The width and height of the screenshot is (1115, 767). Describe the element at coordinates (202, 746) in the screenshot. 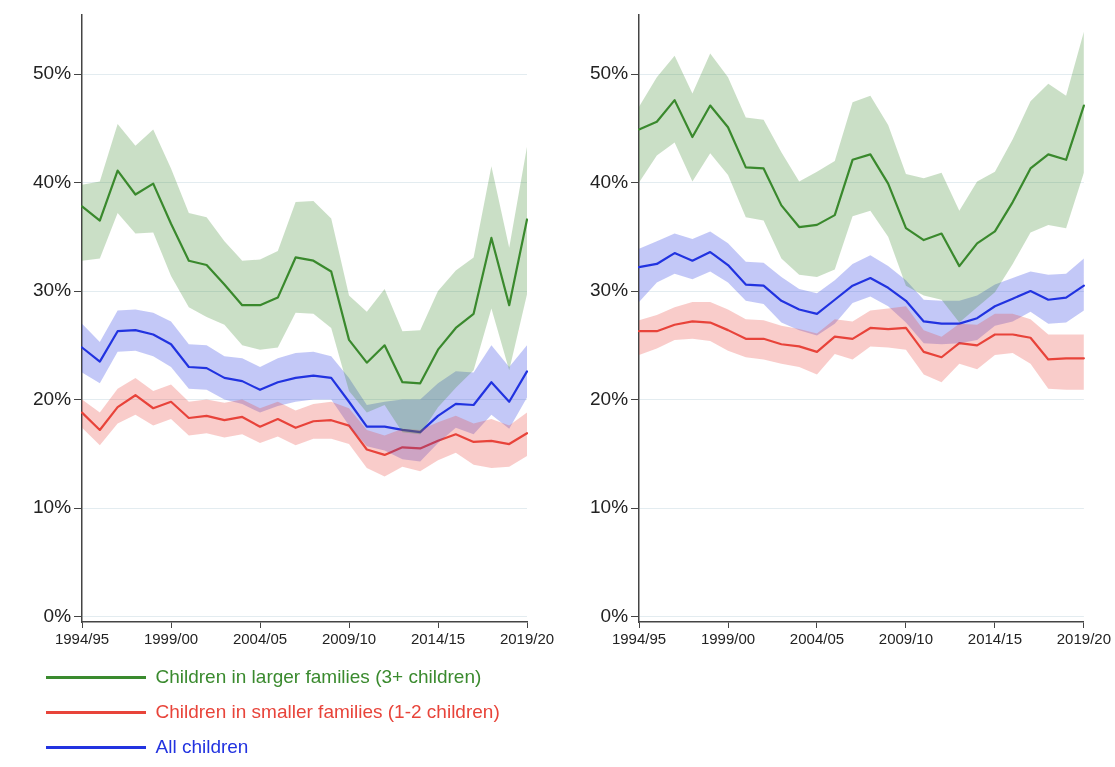

I see `text: All children` at that location.